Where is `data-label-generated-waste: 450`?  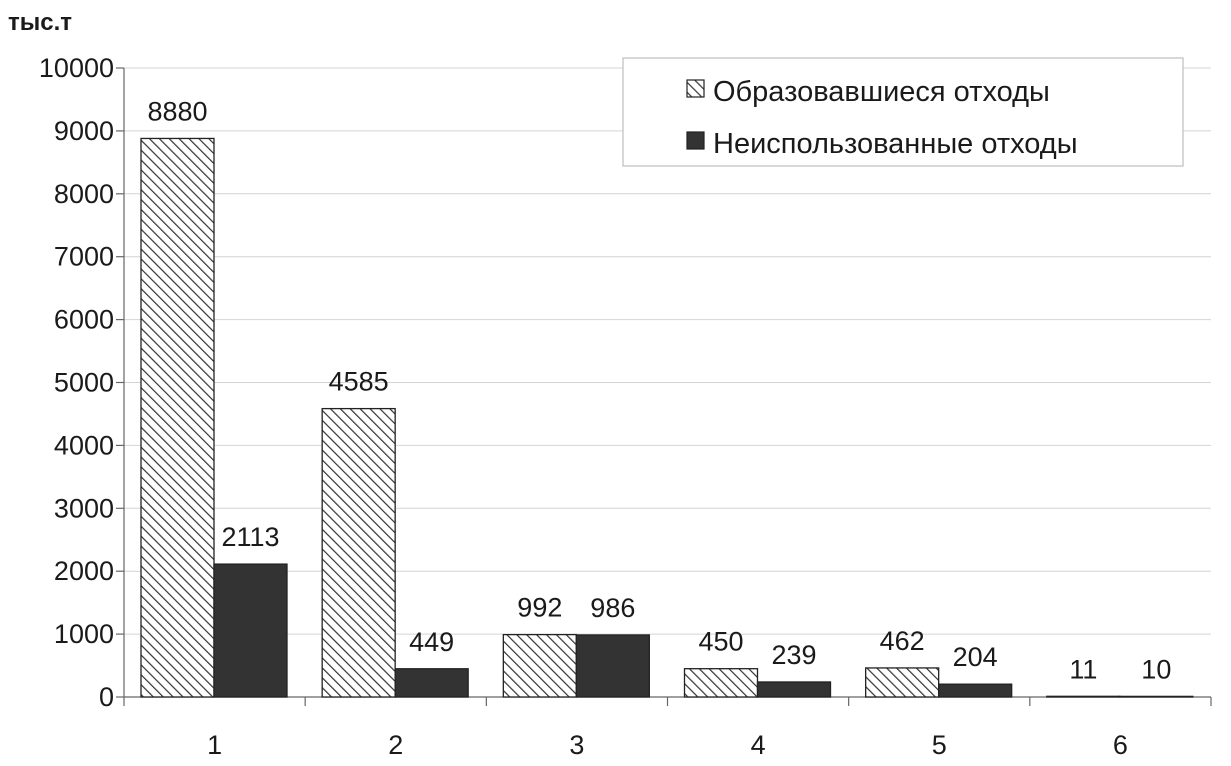
data-label-generated-waste: 450 is located at coordinates (720, 642).